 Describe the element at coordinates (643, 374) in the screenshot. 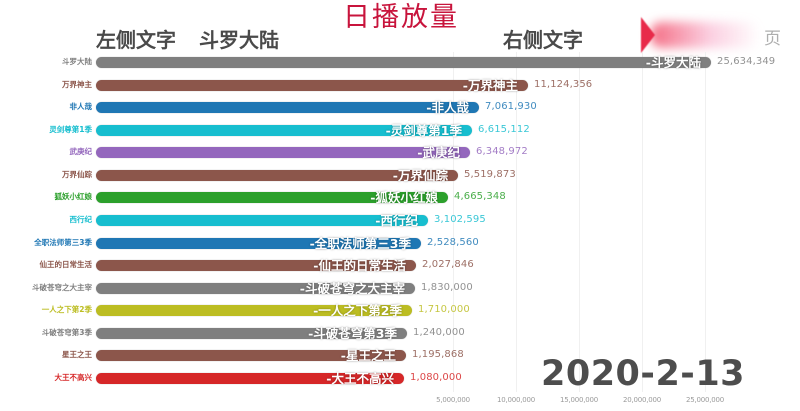

I see `date-label: 2020-2-13` at that location.